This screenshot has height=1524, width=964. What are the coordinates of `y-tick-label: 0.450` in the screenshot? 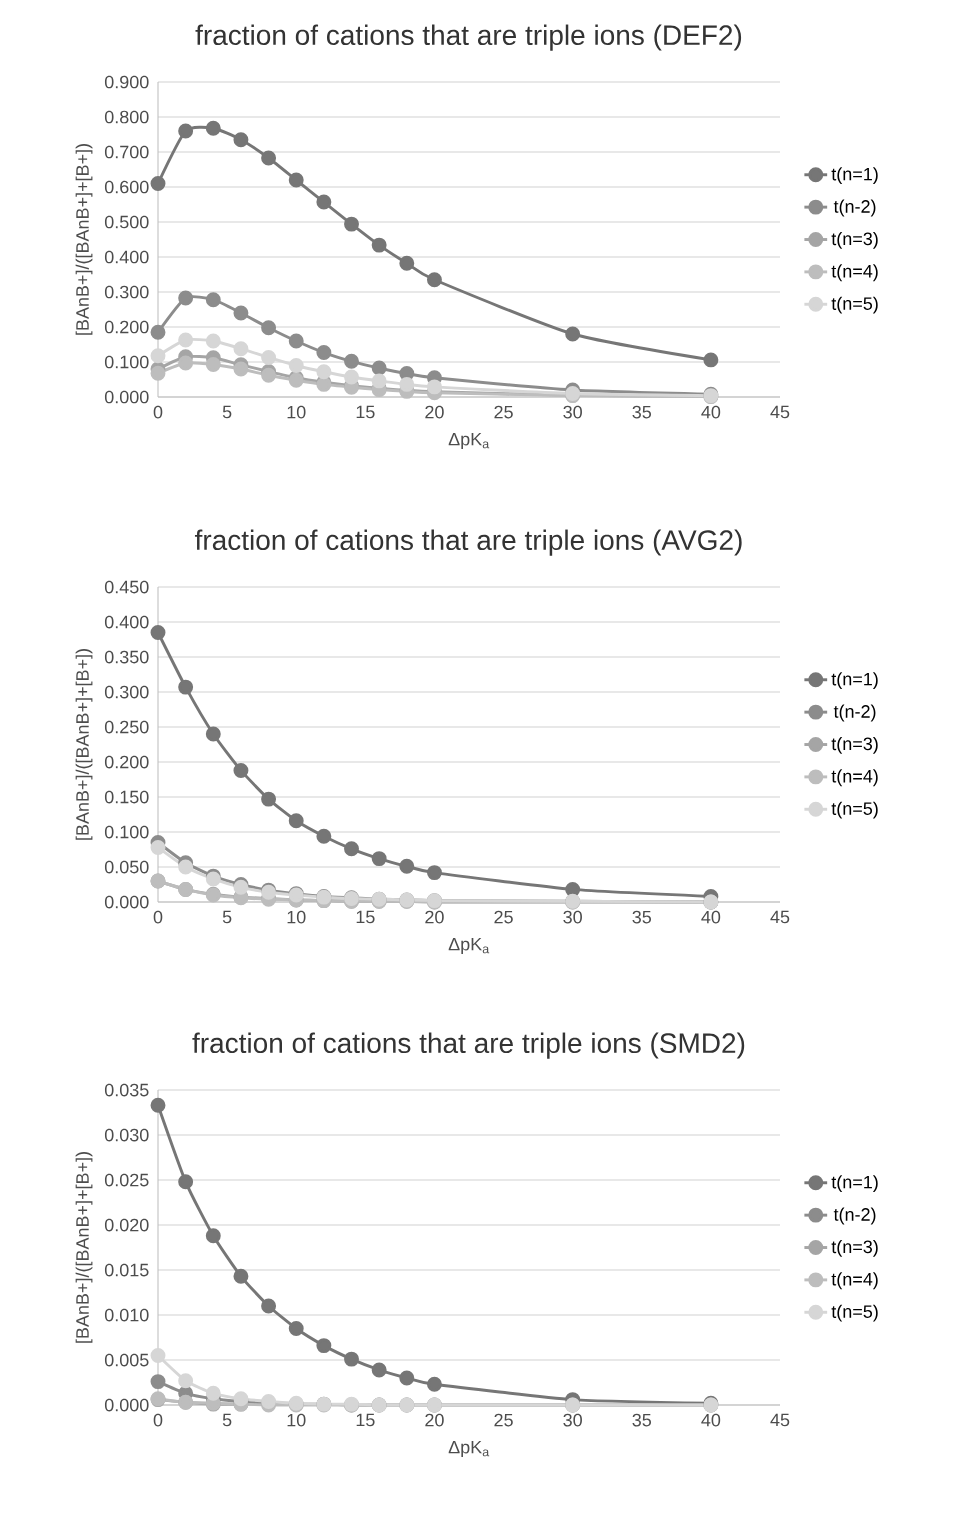 It's located at (126, 587).